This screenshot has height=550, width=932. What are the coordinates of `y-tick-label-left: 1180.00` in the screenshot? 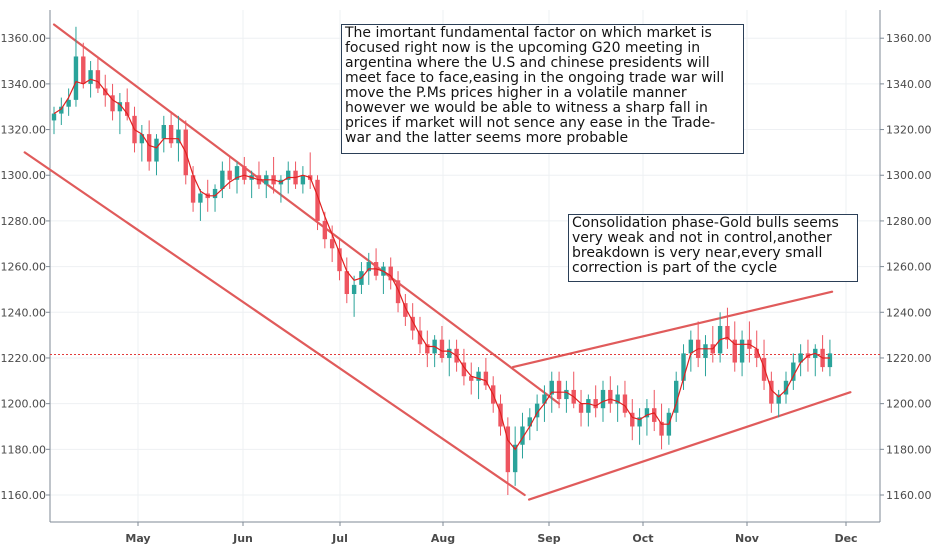 It's located at (24, 449).